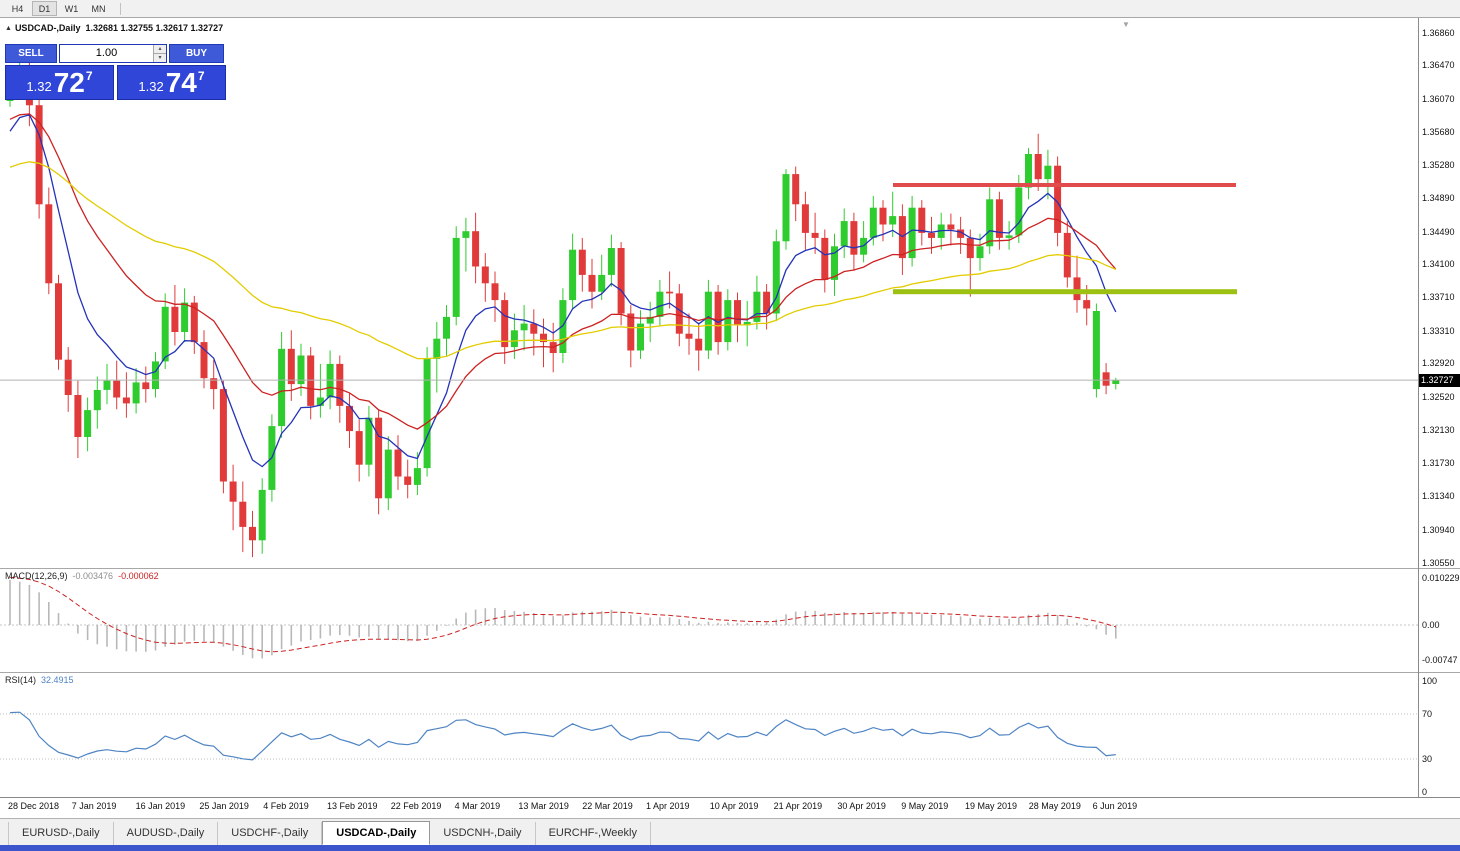 This screenshot has width=1460, height=851. What do you see at coordinates (270, 833) in the screenshot?
I see `tab-usdchf-daily: USDCHF-,Daily` at bounding box center [270, 833].